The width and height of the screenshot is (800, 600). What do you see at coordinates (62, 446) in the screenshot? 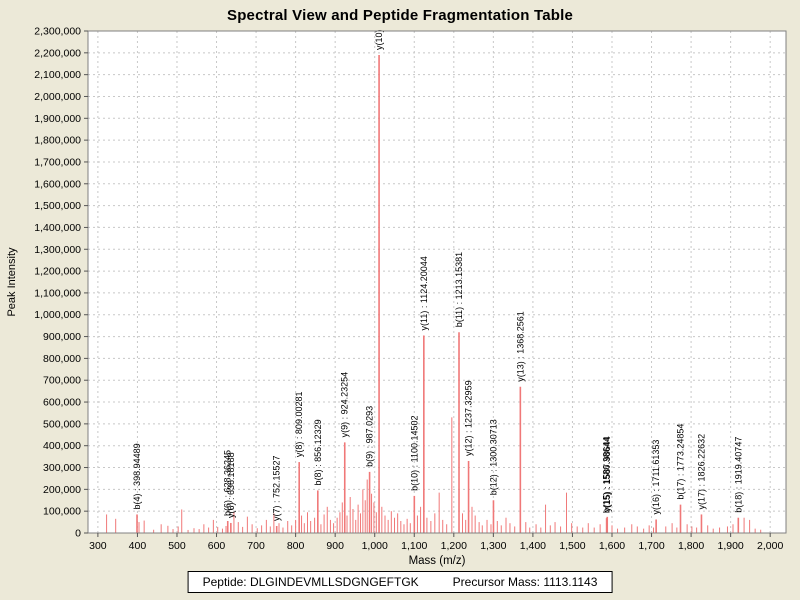
I see `y-tick-label: 400,000` at bounding box center [62, 446].